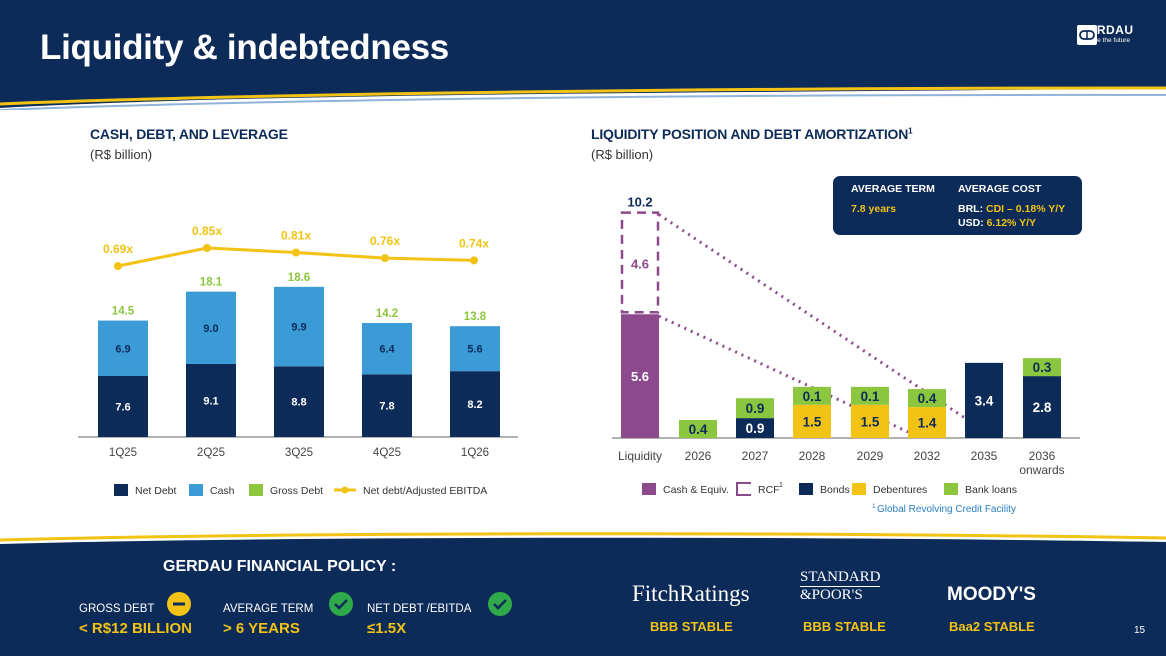 The width and height of the screenshot is (1166, 656). I want to click on legend-label: Cash & Equiv., so click(696, 490).